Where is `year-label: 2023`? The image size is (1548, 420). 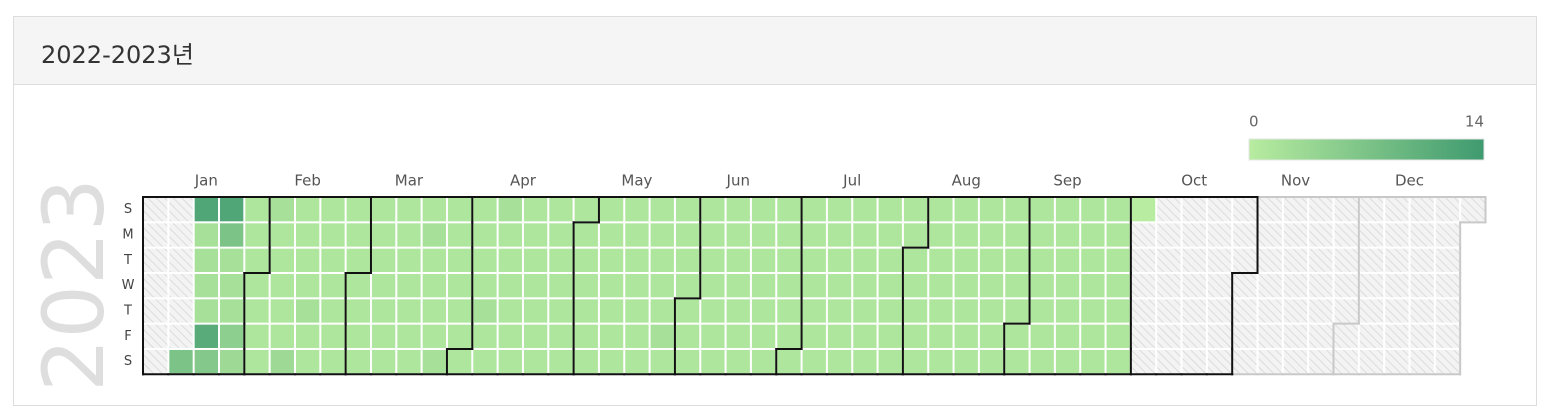
year-label: 2023 is located at coordinates (74, 285).